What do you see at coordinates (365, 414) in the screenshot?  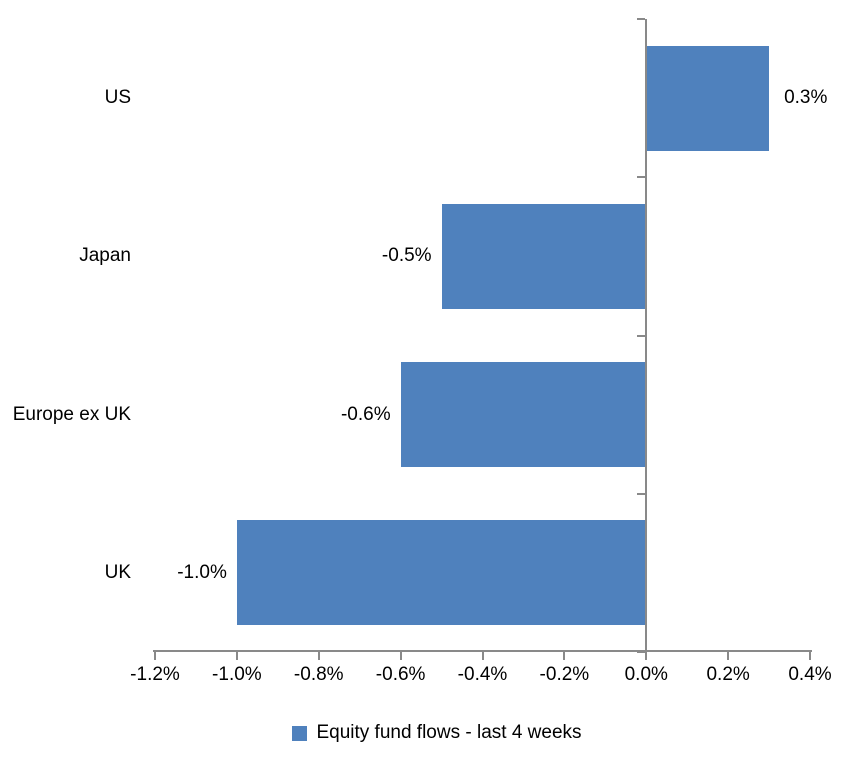 I see `data-label-europe-ex-uk: -0.6%` at bounding box center [365, 414].